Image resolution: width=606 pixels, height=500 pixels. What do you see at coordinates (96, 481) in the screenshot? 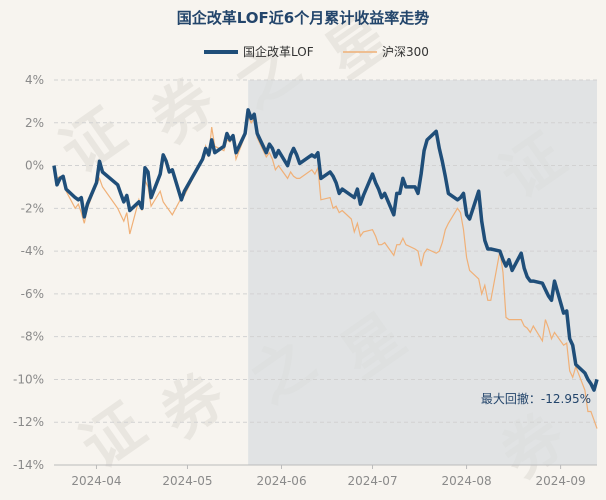
I see `x-tick-label: 2024-04` at bounding box center [96, 481].